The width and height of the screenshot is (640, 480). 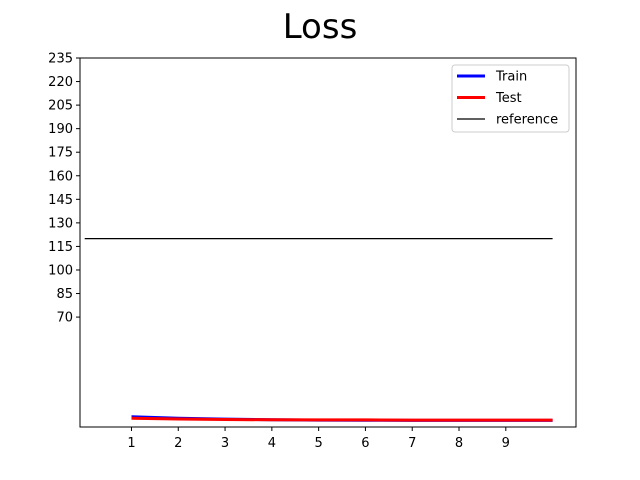 What do you see at coordinates (506, 443) in the screenshot?
I see `x-tick-label: 9` at bounding box center [506, 443].